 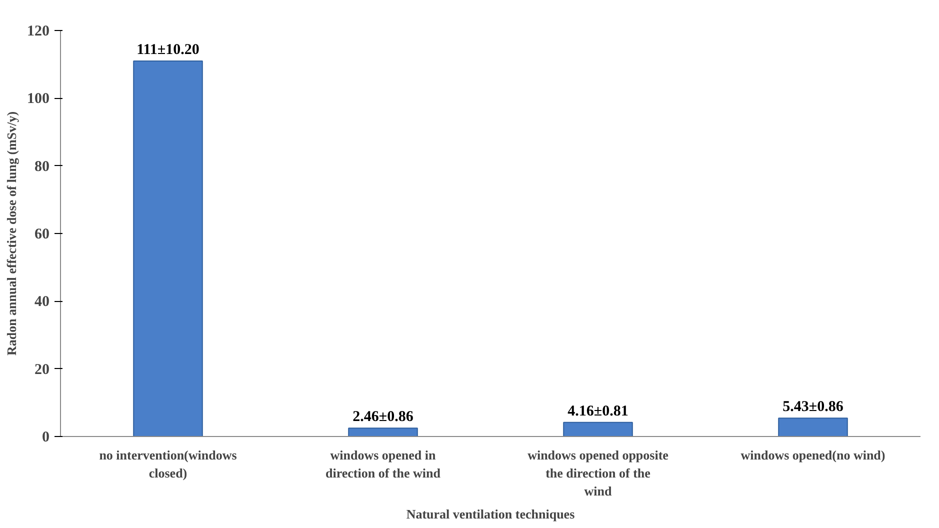 What do you see at coordinates (598, 411) in the screenshot?
I see `data-label: 4.16±0.81` at bounding box center [598, 411].